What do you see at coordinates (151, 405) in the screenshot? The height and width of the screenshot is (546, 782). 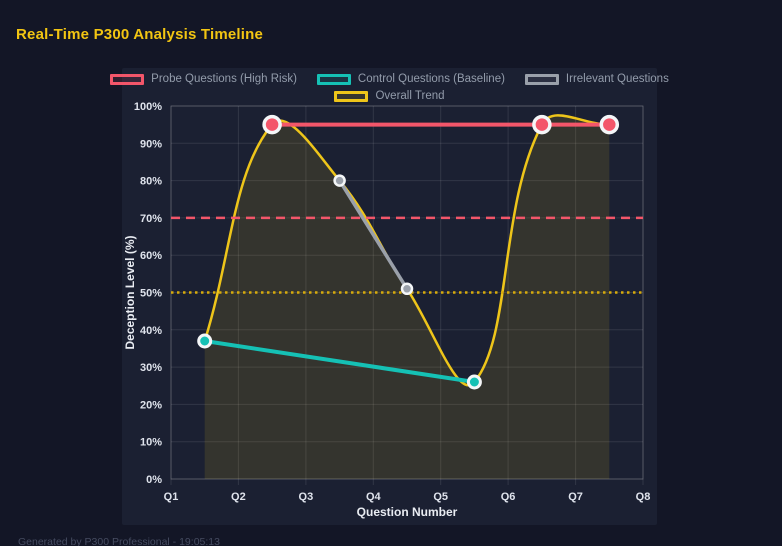 I see `y-tick-label: 20%` at bounding box center [151, 405].